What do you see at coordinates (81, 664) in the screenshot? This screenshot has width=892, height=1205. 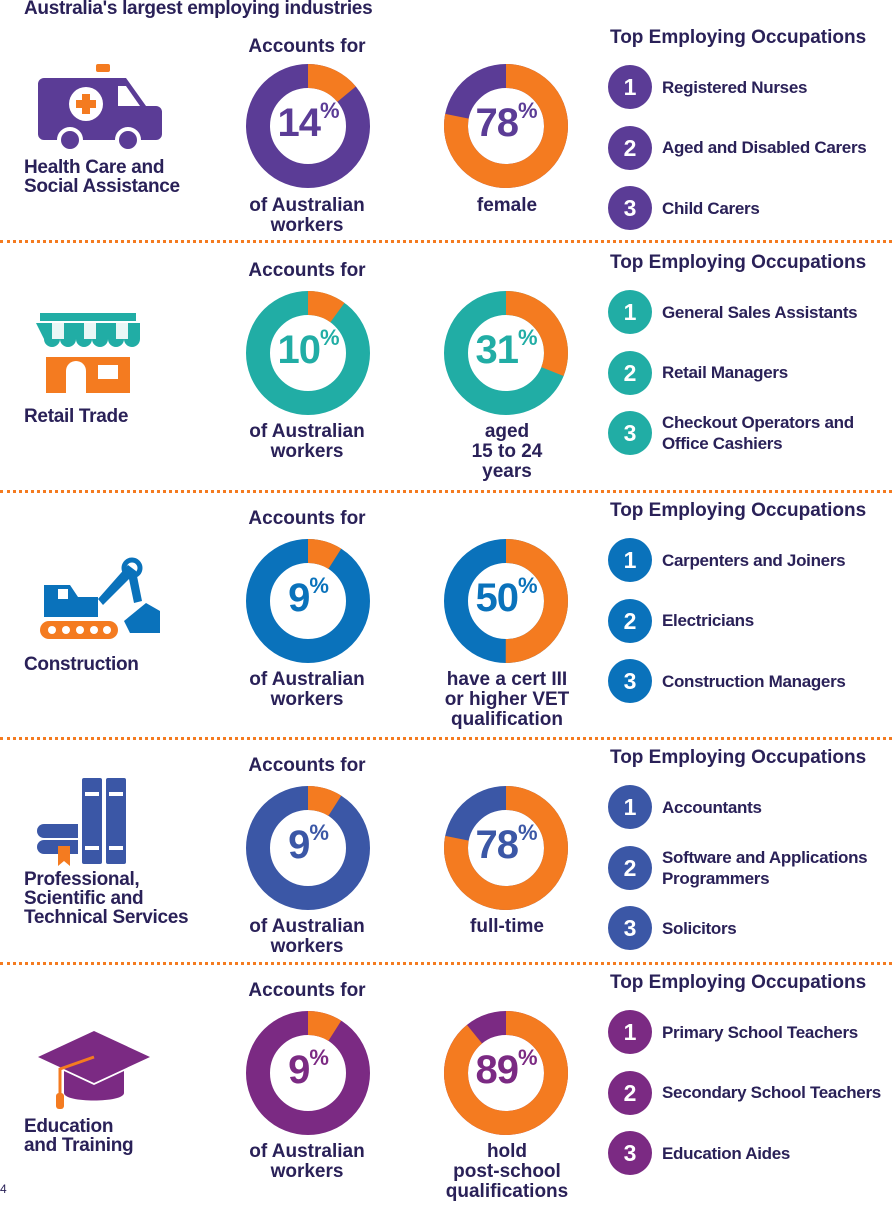 I see `industry-name-line: Construction` at bounding box center [81, 664].